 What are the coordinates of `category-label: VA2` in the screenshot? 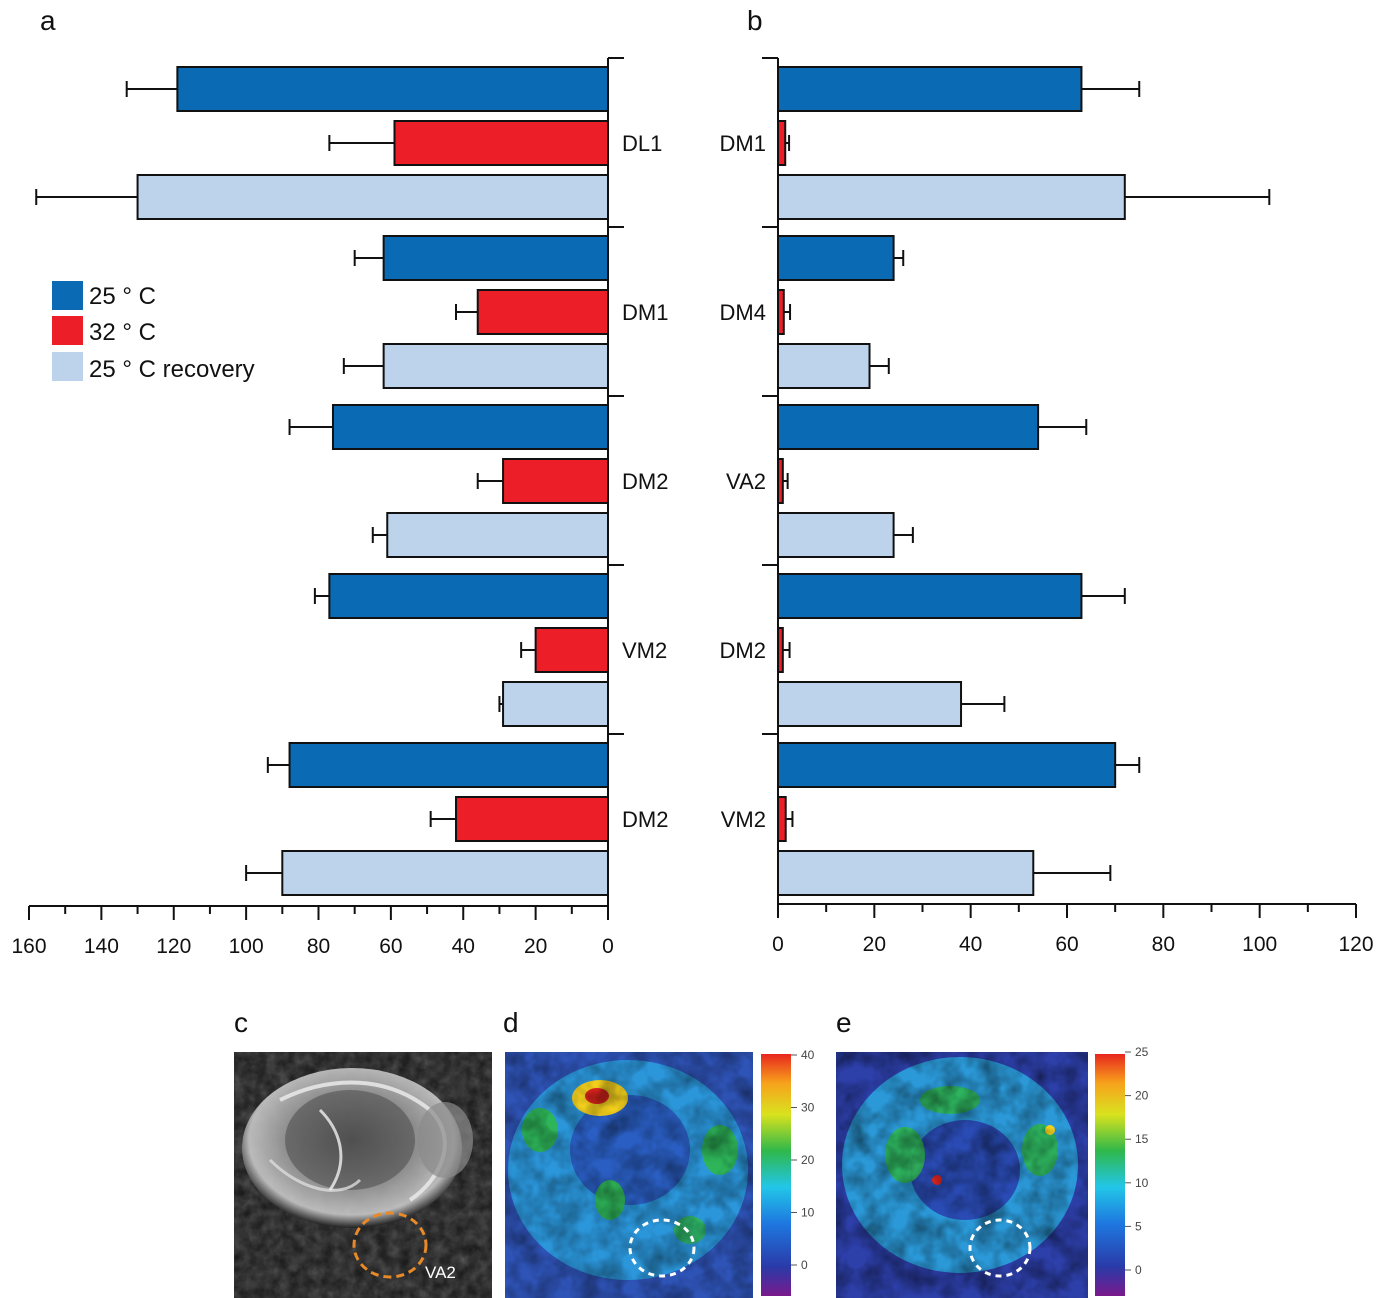 It's located at (746, 481).